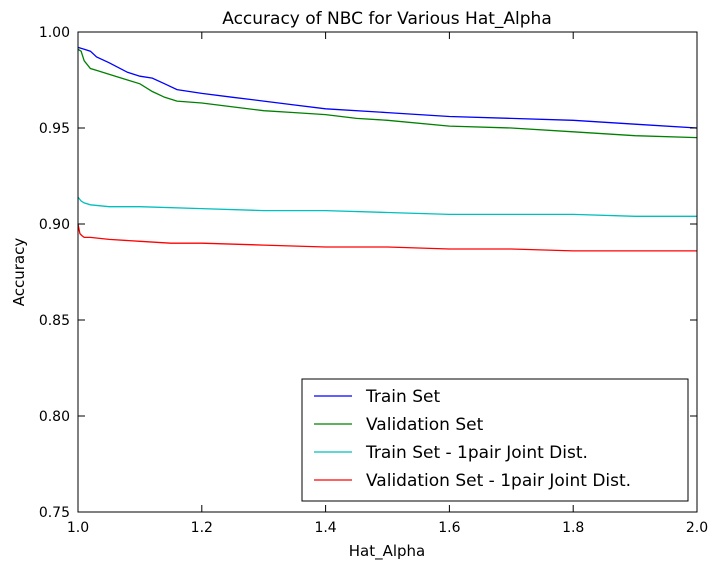 This screenshot has width=720, height=570. I want to click on legend-label: Validation Set, so click(425, 425).